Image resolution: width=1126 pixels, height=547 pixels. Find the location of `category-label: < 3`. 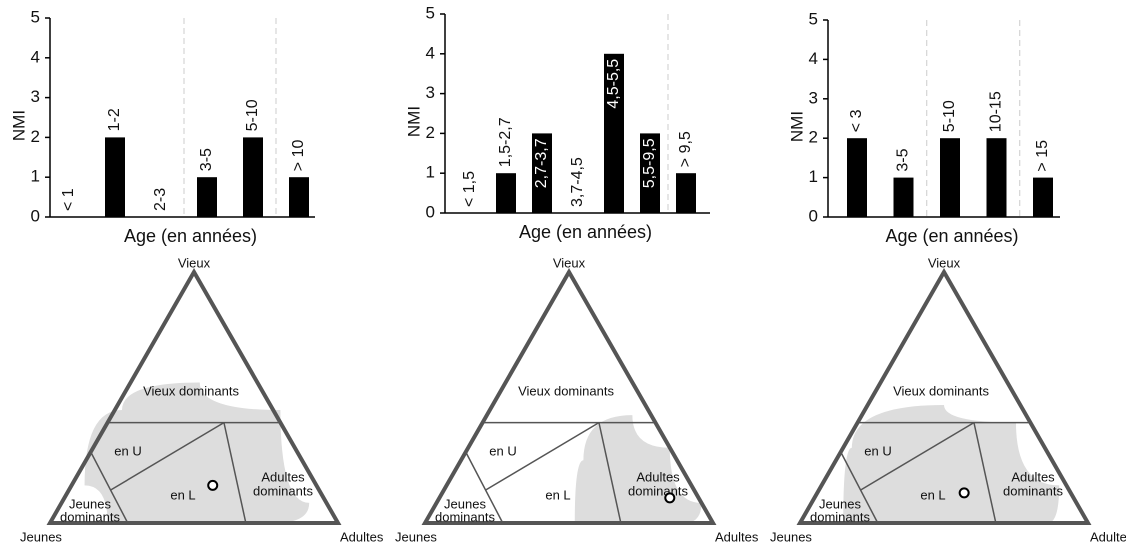

category-label: < 3 is located at coordinates (856, 120).